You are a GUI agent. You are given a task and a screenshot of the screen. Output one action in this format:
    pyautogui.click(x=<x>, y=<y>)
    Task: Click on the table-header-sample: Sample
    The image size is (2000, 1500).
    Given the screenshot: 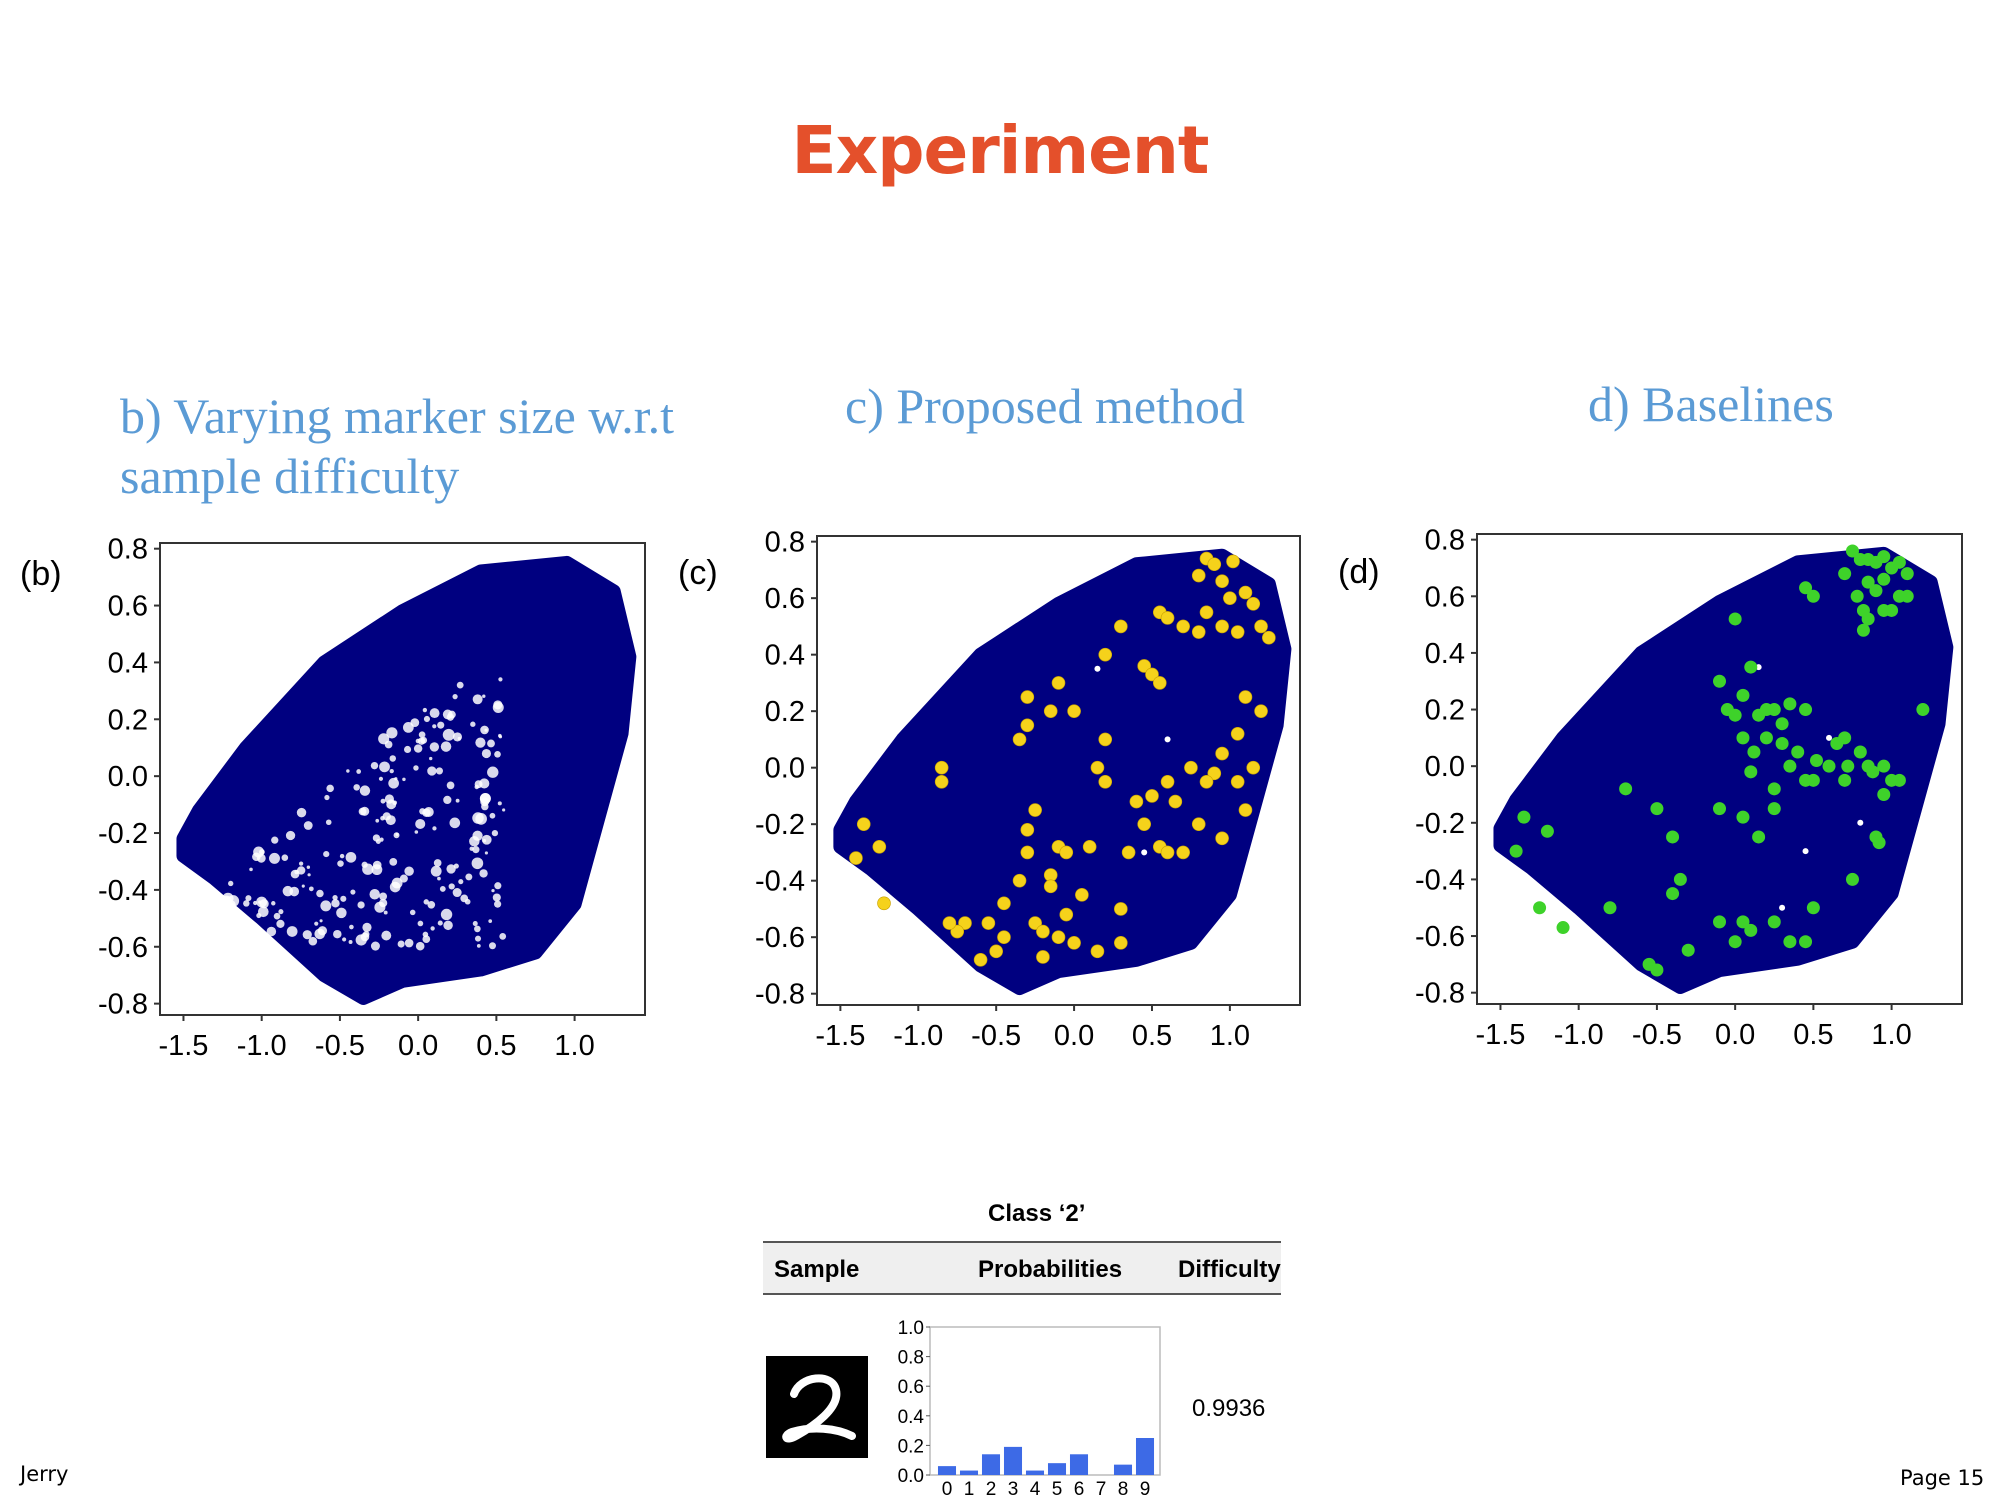 What is the action you would take?
    pyautogui.click(x=817, y=1269)
    